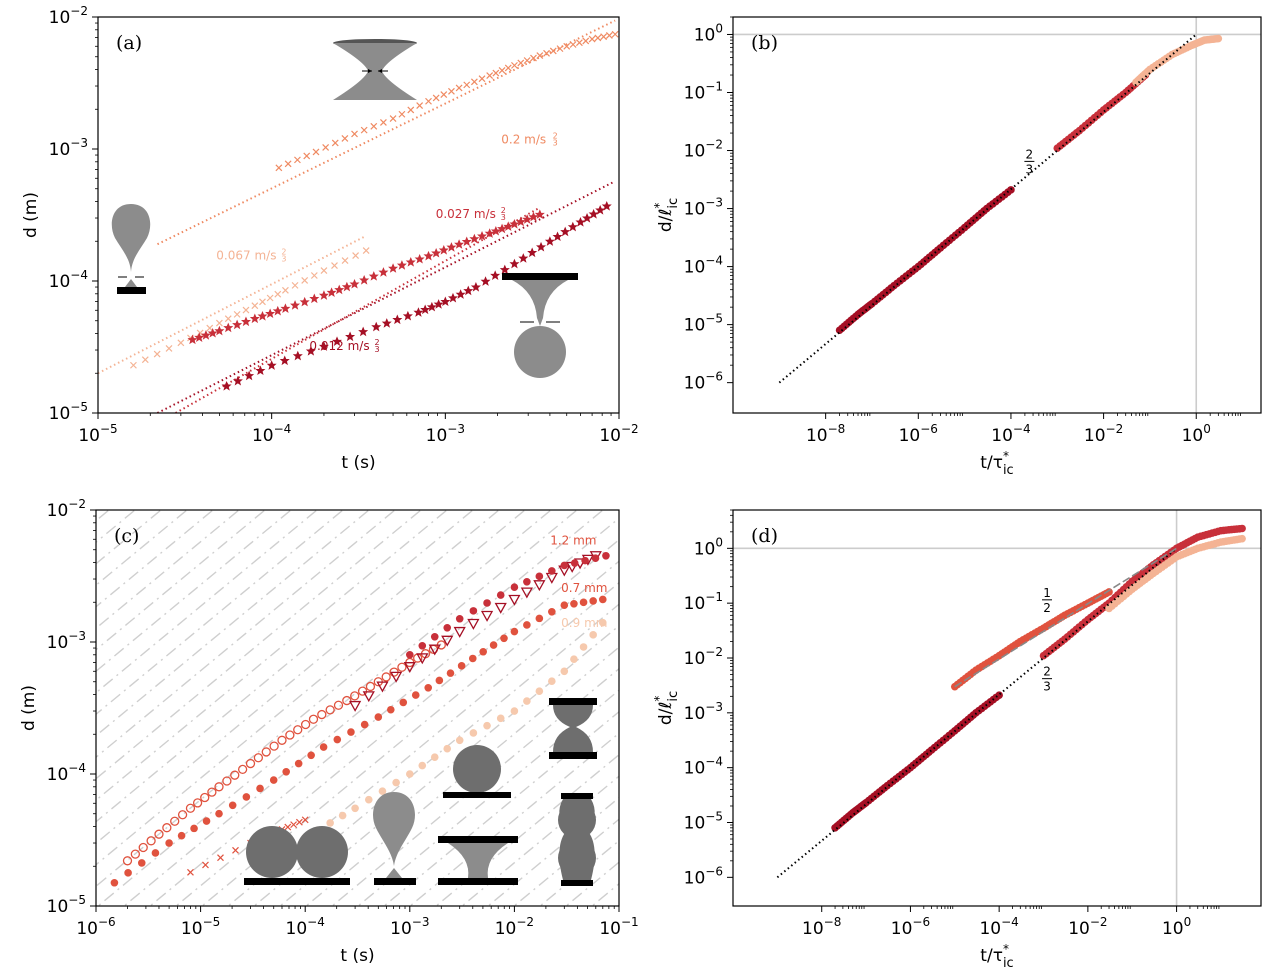 The height and width of the screenshot is (971, 1278). What do you see at coordinates (129, 43) in the screenshot?
I see `panel-label: (a)` at bounding box center [129, 43].